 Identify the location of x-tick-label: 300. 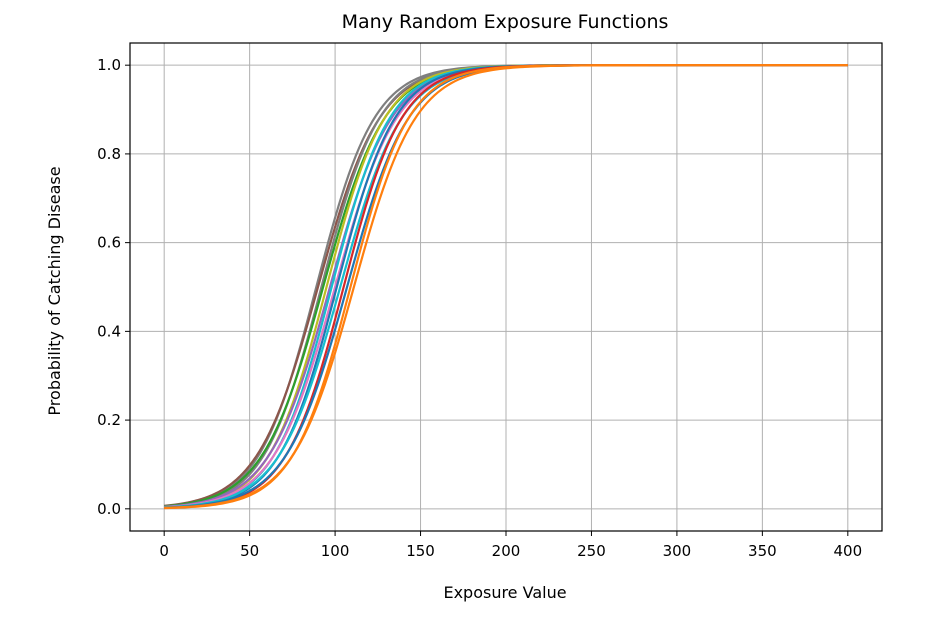
(677, 551).